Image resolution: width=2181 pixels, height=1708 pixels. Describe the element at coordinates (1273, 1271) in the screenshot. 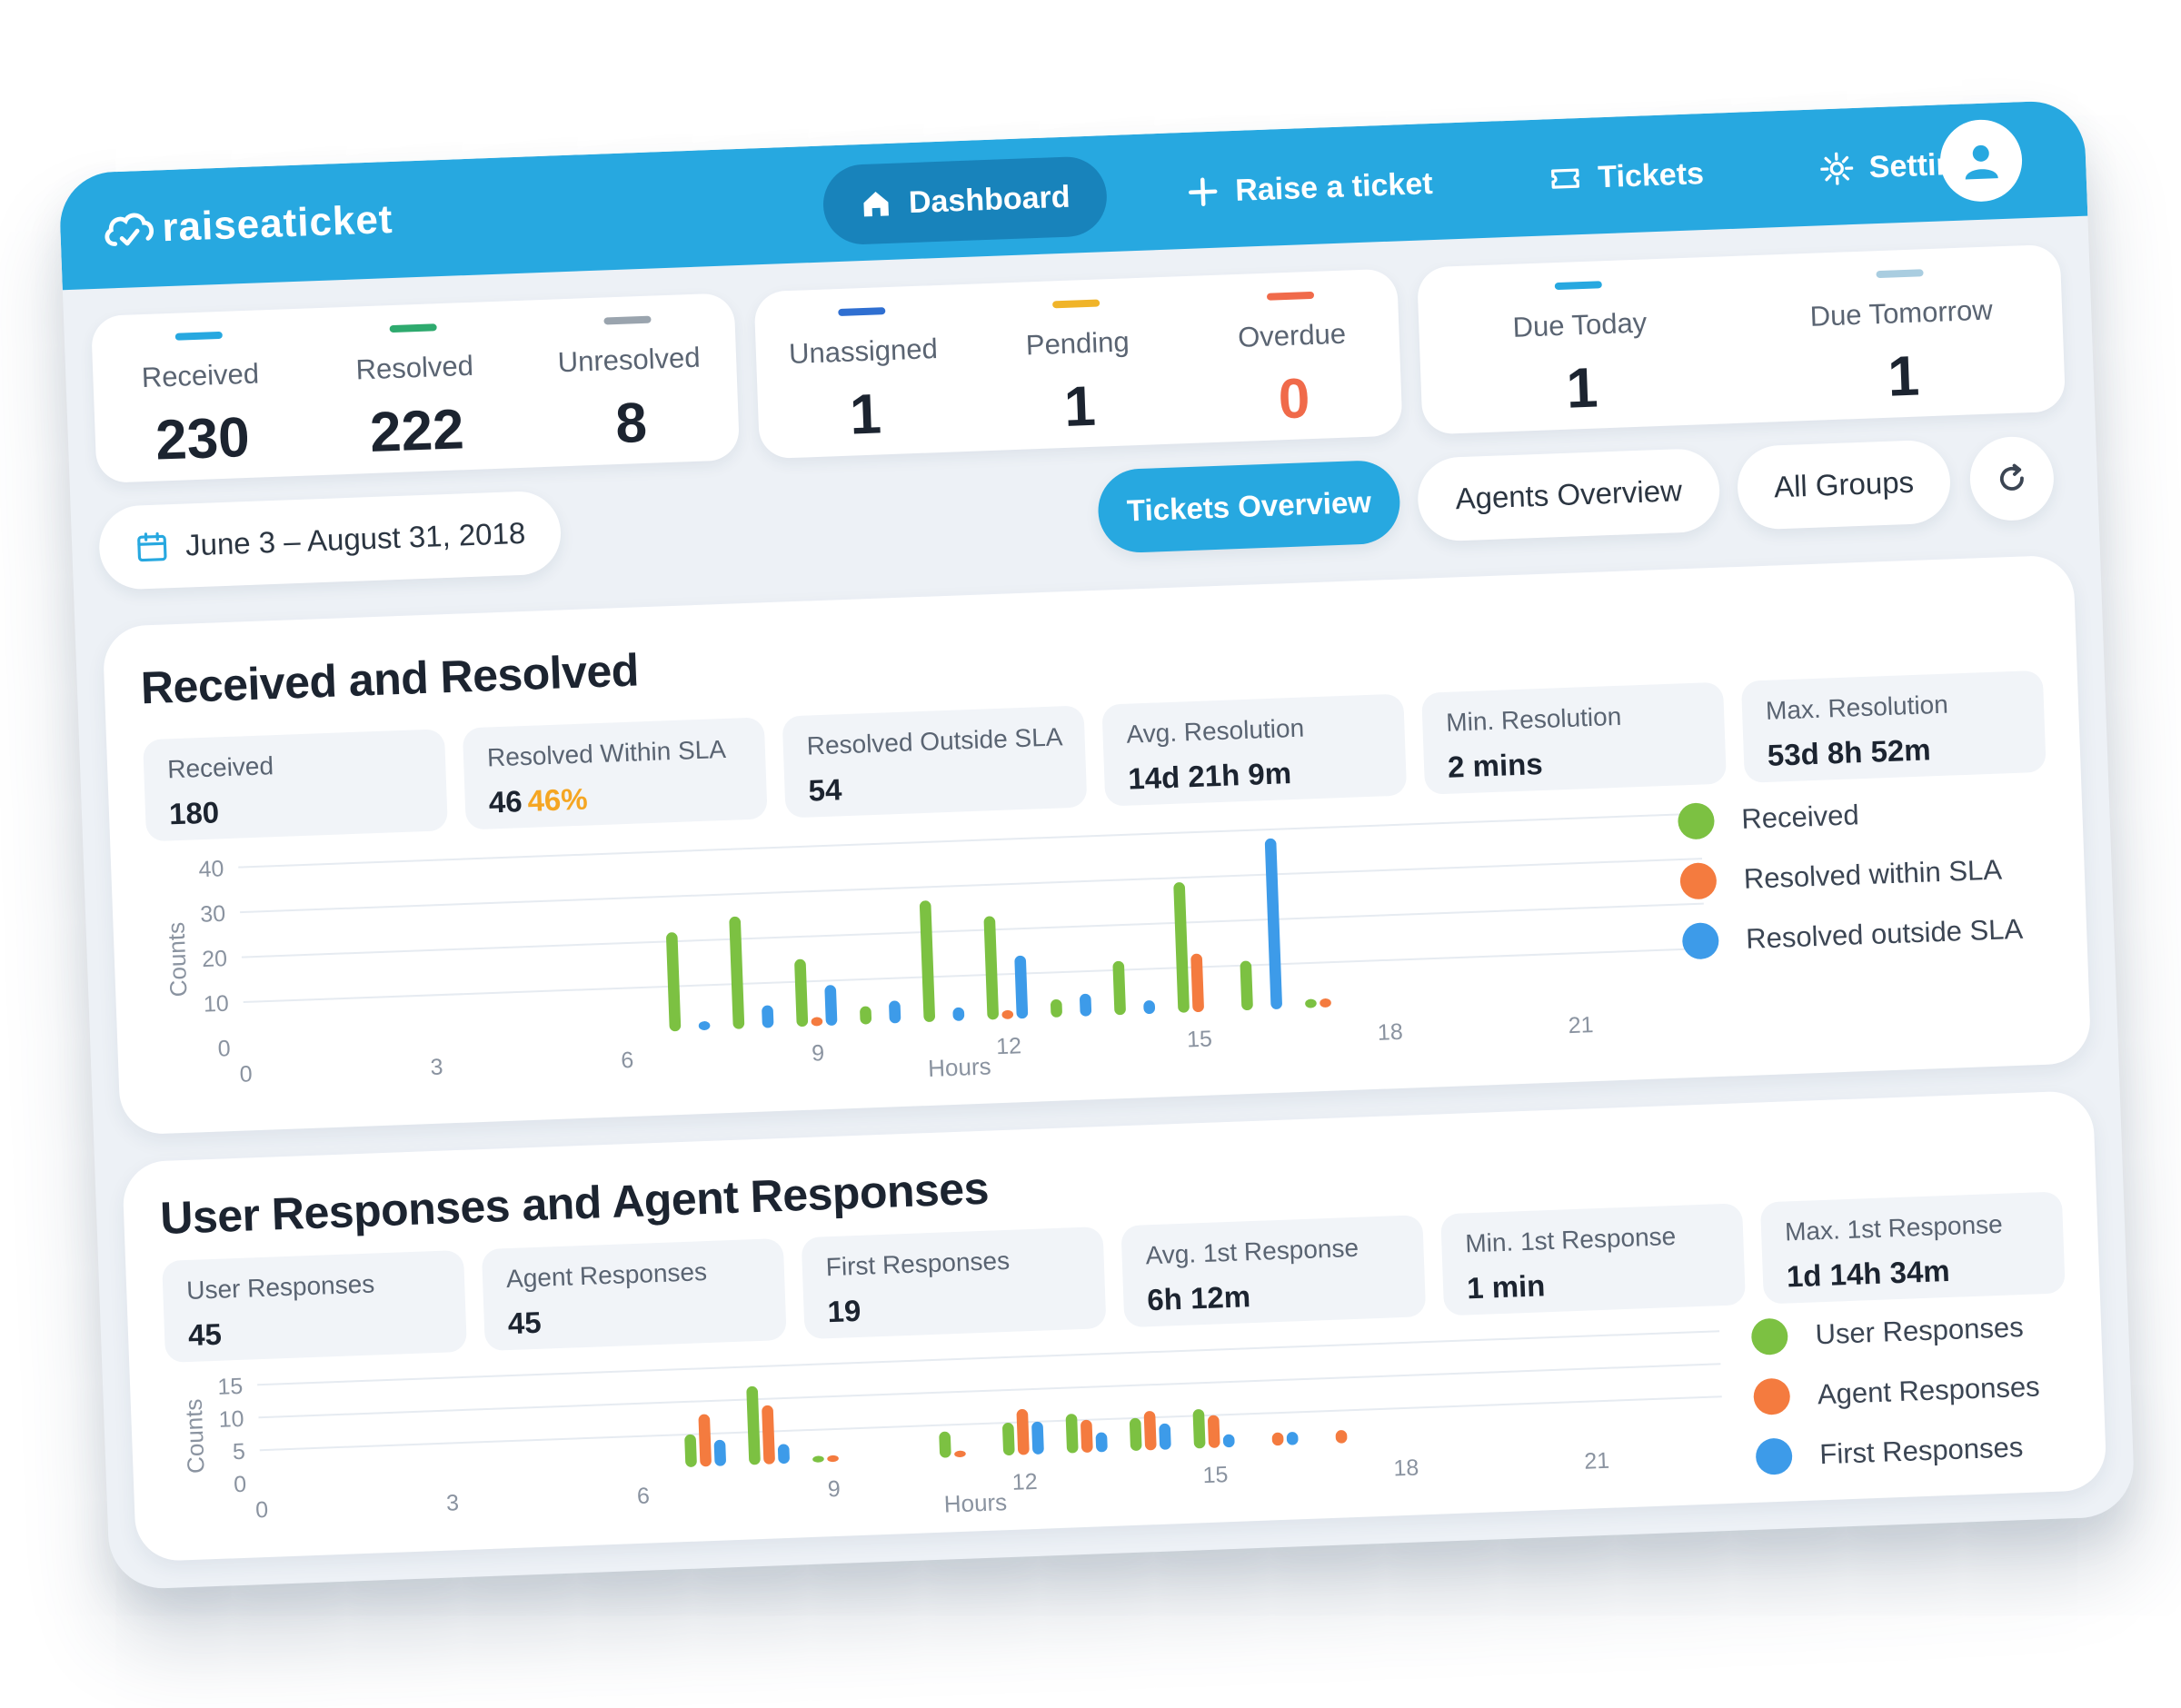

I see `metric-avg-first-response: Avg. 1st Response 6h 12m` at that location.